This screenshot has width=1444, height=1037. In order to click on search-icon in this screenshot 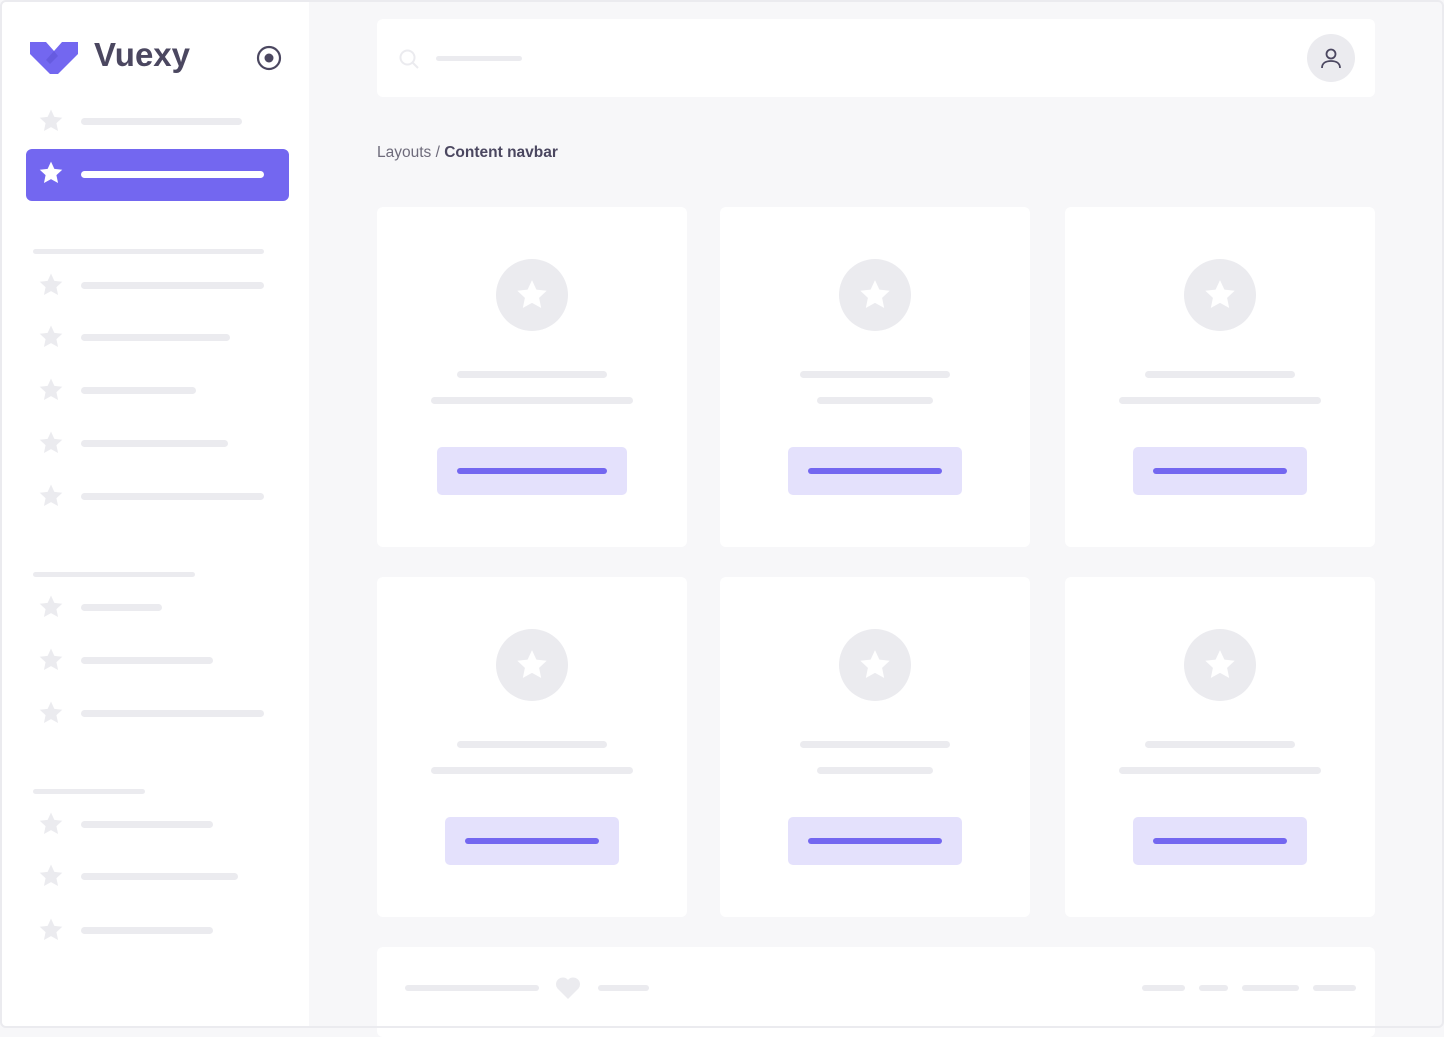, I will do `click(409, 59)`.